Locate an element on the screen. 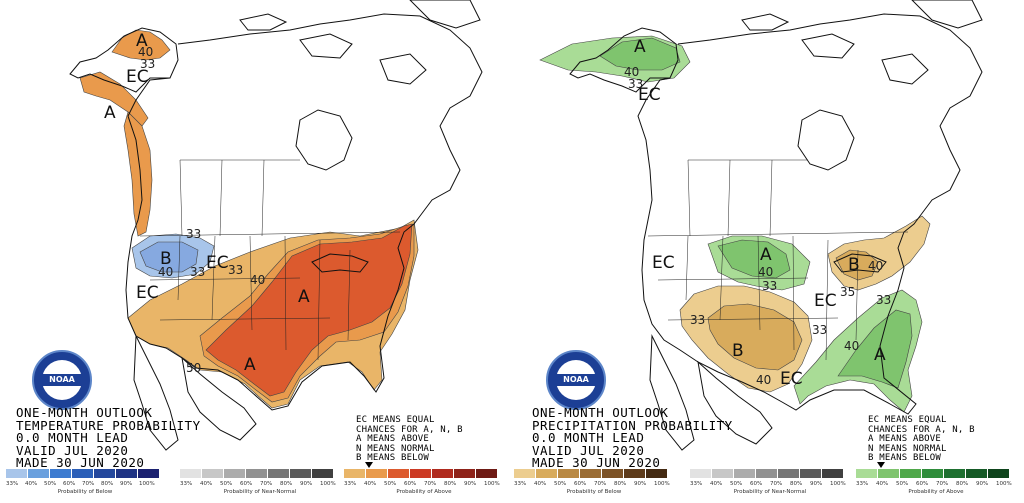 The width and height of the screenshot is (1024, 503). great-lakes-below-33-region is located at coordinates (879, 253).